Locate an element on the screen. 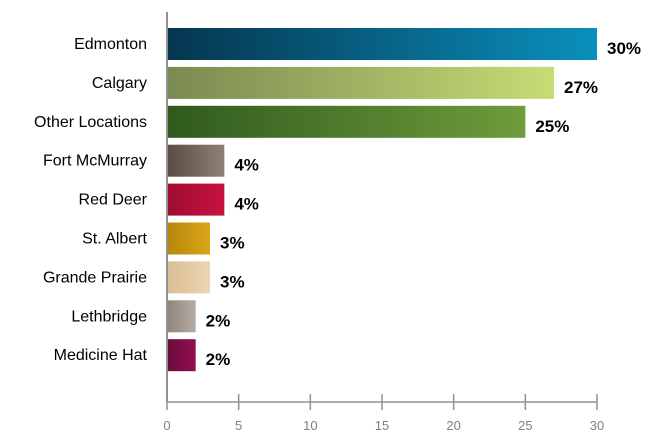 Image resolution: width=649 pixels, height=433 pixels. x-tick-label: 5 is located at coordinates (238, 425).